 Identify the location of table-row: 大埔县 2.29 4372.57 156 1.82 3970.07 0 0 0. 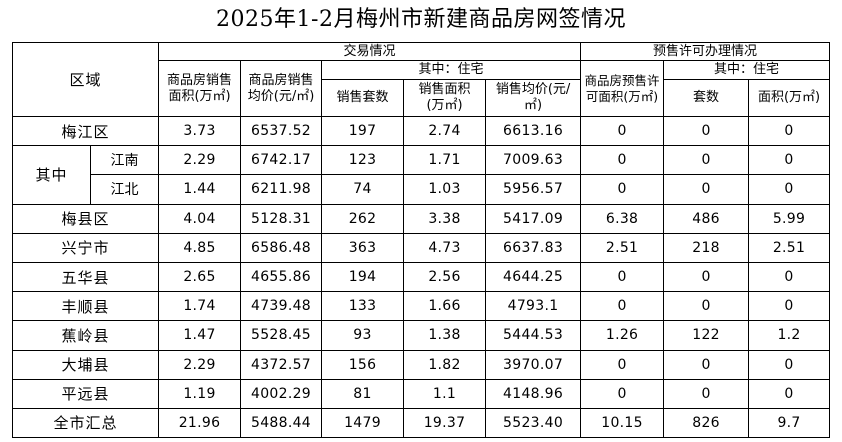
(420, 364).